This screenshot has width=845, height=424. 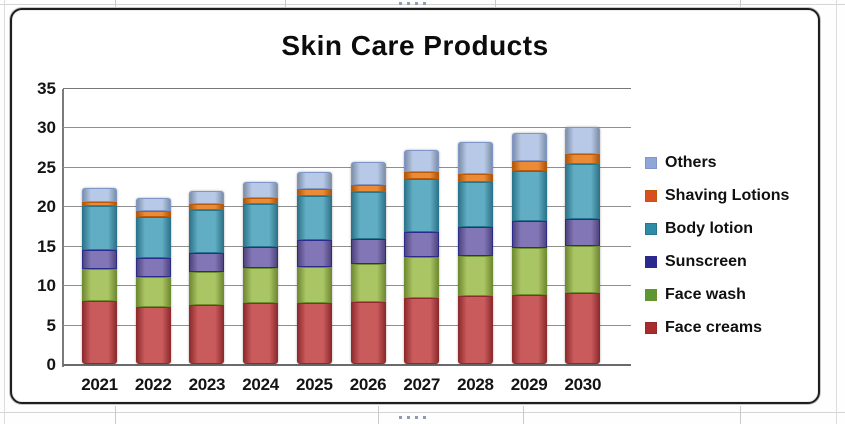 I want to click on bar-segment-2025-others, so click(x=314, y=180).